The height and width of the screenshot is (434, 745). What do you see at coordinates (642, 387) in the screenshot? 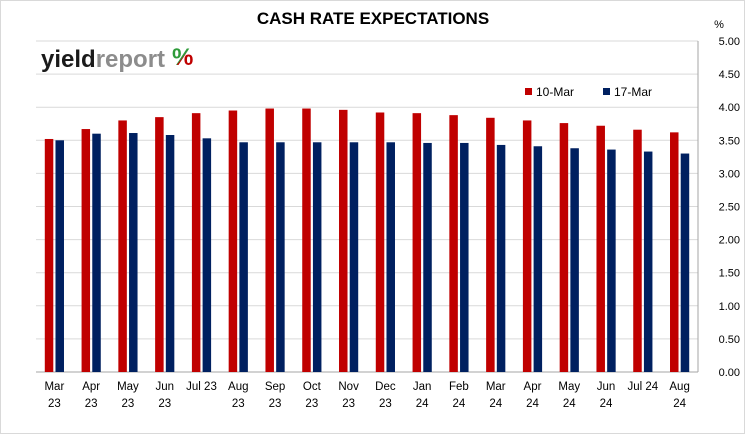
I see `x-tick-label: Jul 24` at bounding box center [642, 387].